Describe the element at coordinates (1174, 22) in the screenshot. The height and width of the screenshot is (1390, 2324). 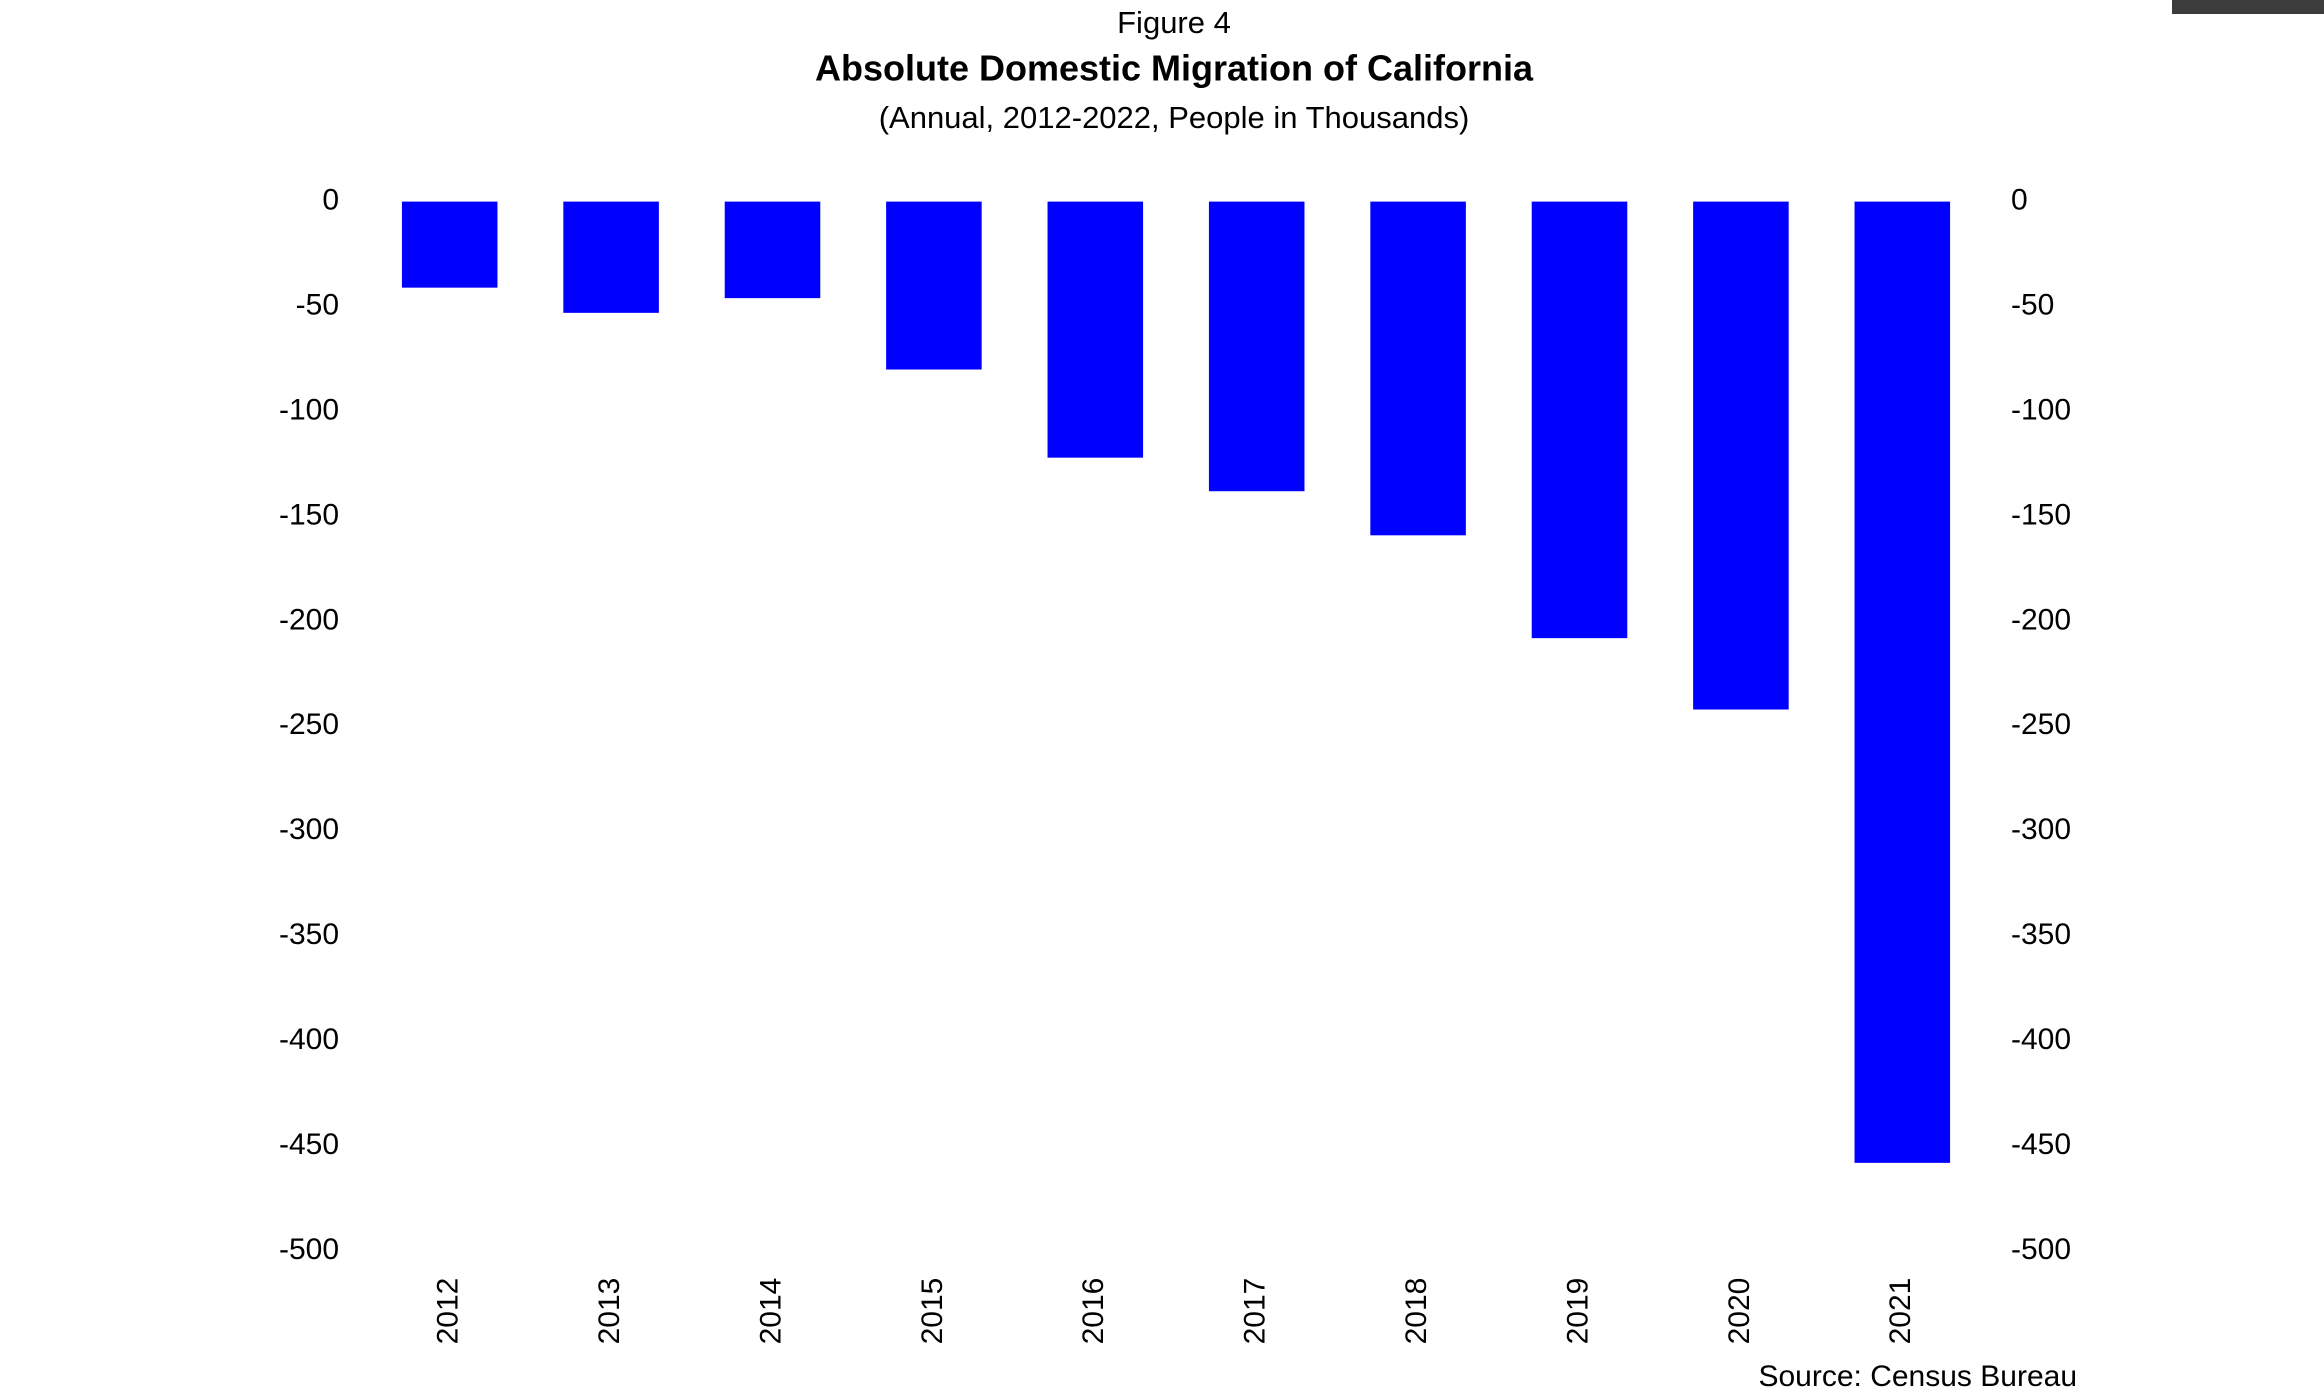
I see `figure-label: Figure 4` at that location.